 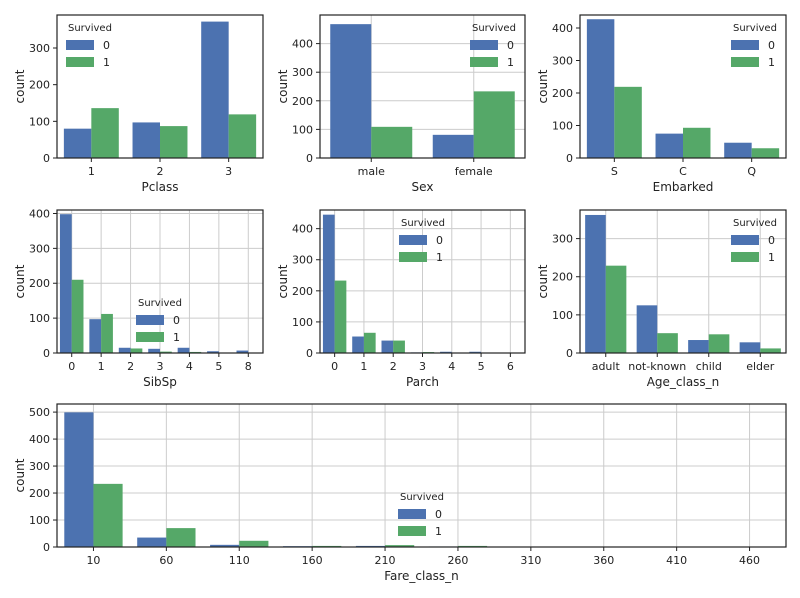 I want to click on chart-panel-pclass: 0 100 200 300 1 2 3 Pclass count Survived 0 1, so click(x=138, y=104).